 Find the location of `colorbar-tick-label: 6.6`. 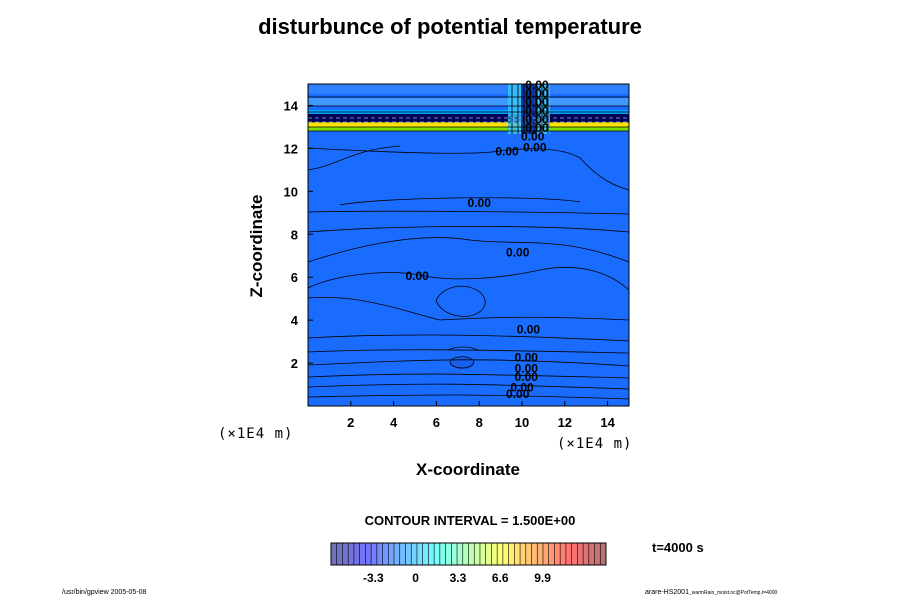

colorbar-tick-label: 6.6 is located at coordinates (500, 578).